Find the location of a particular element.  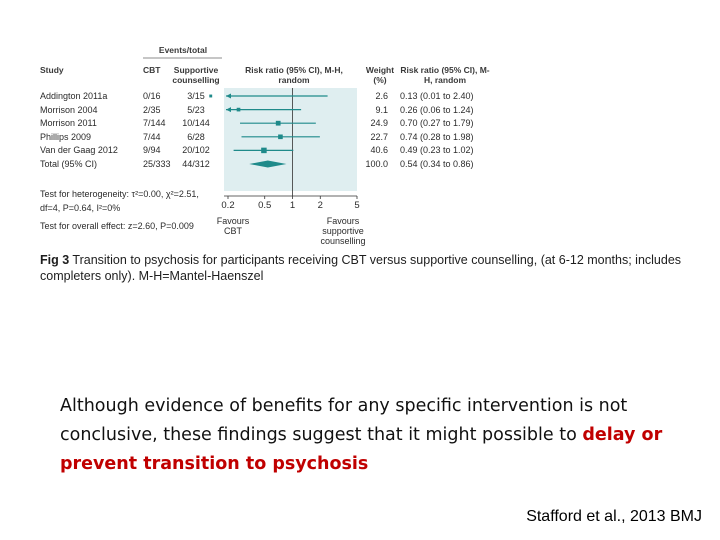

rr-text-column-header: Risk ratio (95% CI), M-H, random is located at coordinates (445, 75).